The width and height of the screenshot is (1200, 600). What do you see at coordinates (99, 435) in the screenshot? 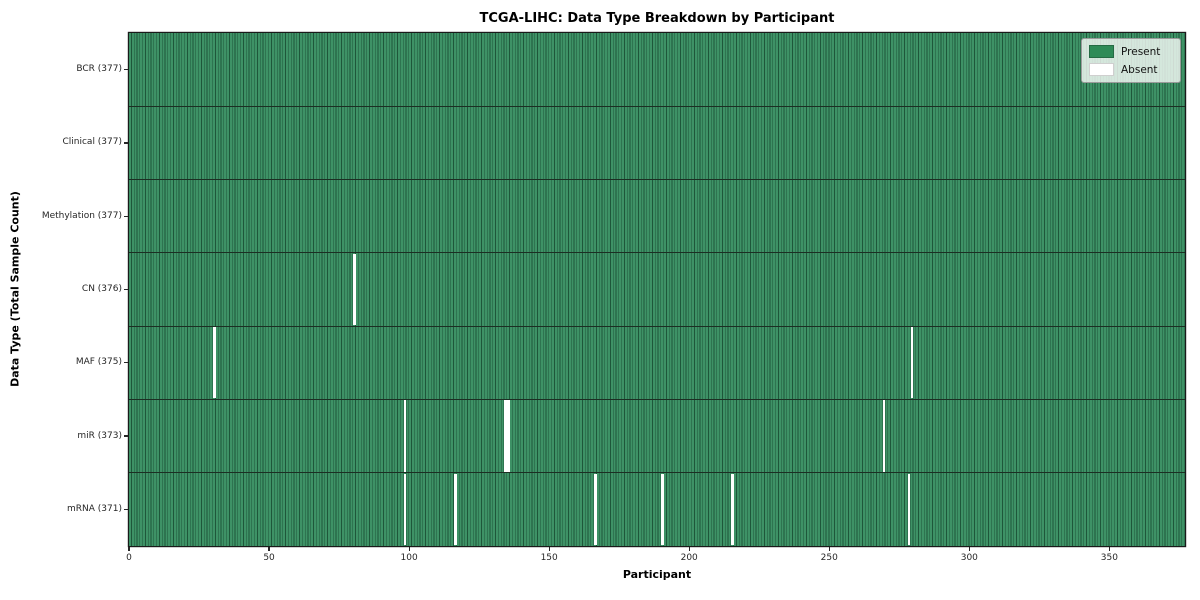
I see `y-tick-label: miR (373)` at bounding box center [99, 435].